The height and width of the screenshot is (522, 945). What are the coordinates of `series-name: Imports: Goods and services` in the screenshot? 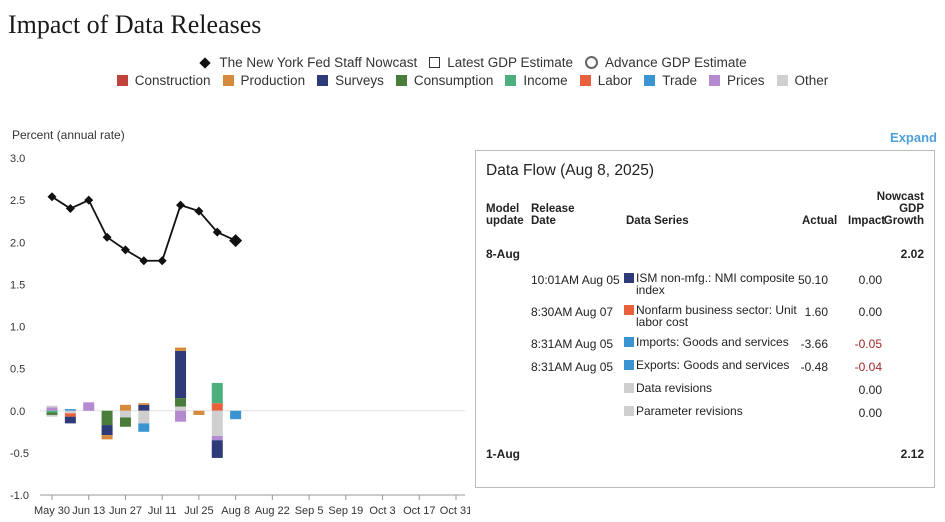 It's located at (712, 342).